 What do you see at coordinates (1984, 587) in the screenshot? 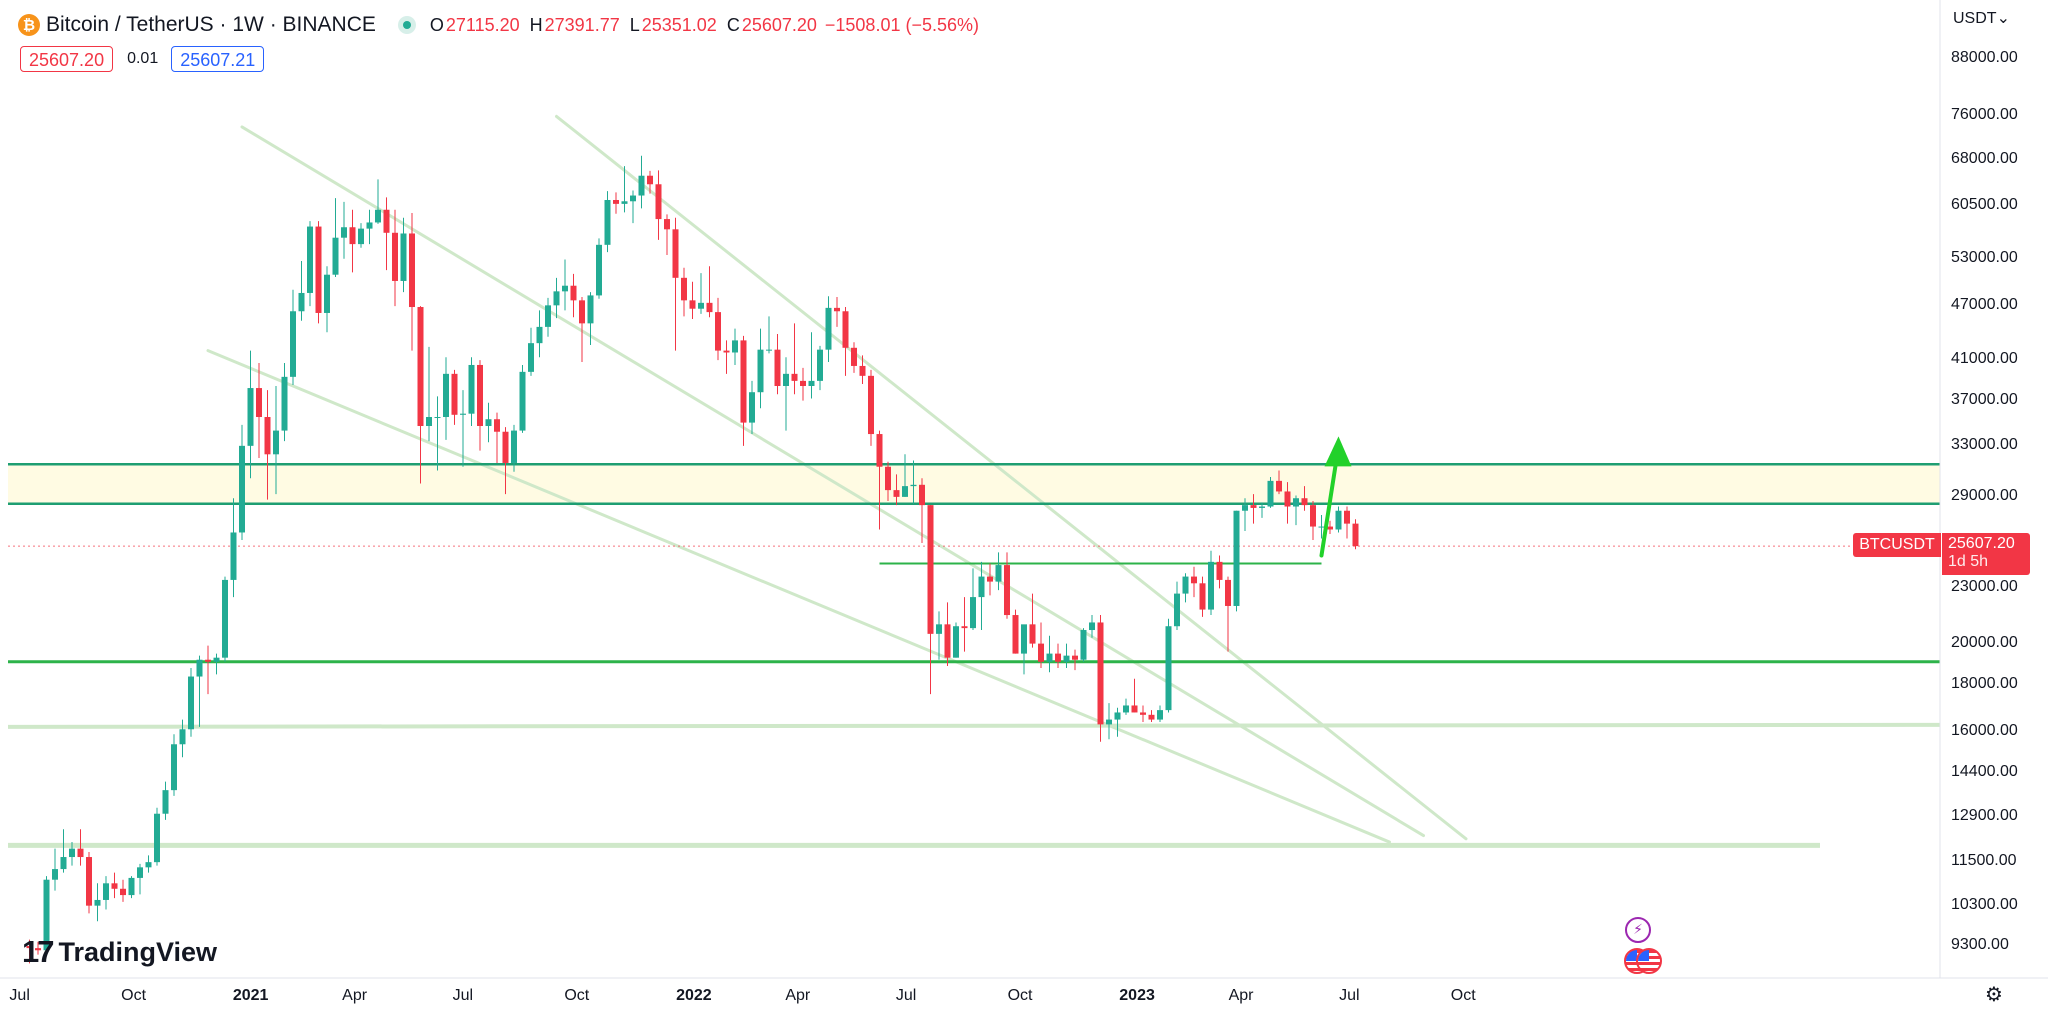
I see `price-tick-label: 23000.00` at bounding box center [1984, 587].